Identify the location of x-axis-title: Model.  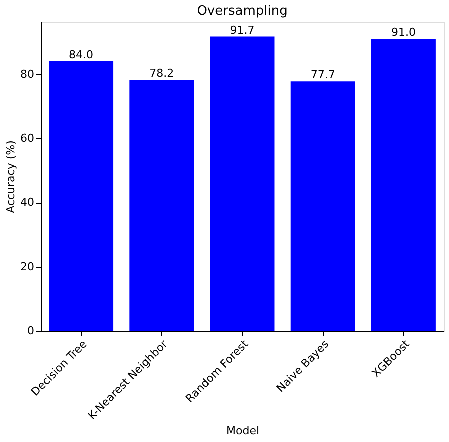
(243, 431).